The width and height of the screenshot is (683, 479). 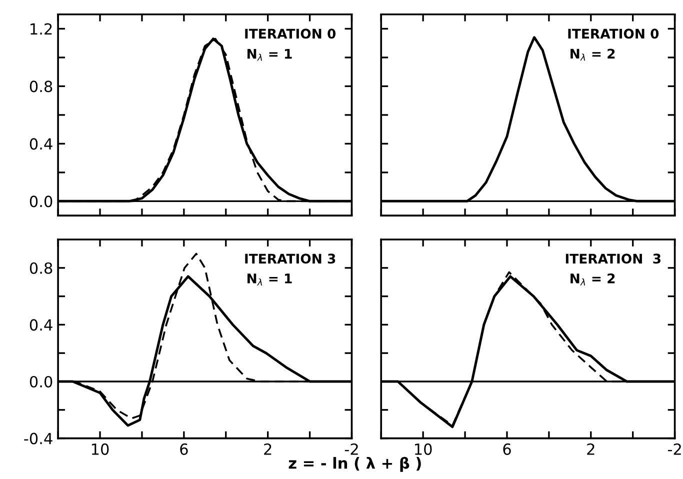 I want to click on x-axis-title: z = - ln ( λ + β ), so click(x=354, y=464).